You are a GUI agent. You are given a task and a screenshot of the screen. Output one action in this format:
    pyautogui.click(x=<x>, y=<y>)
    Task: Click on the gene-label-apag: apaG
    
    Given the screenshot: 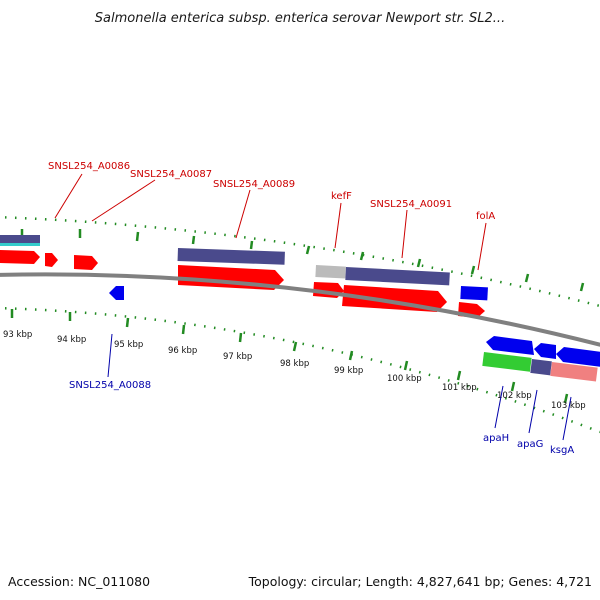 What is the action you would take?
    pyautogui.click(x=530, y=444)
    